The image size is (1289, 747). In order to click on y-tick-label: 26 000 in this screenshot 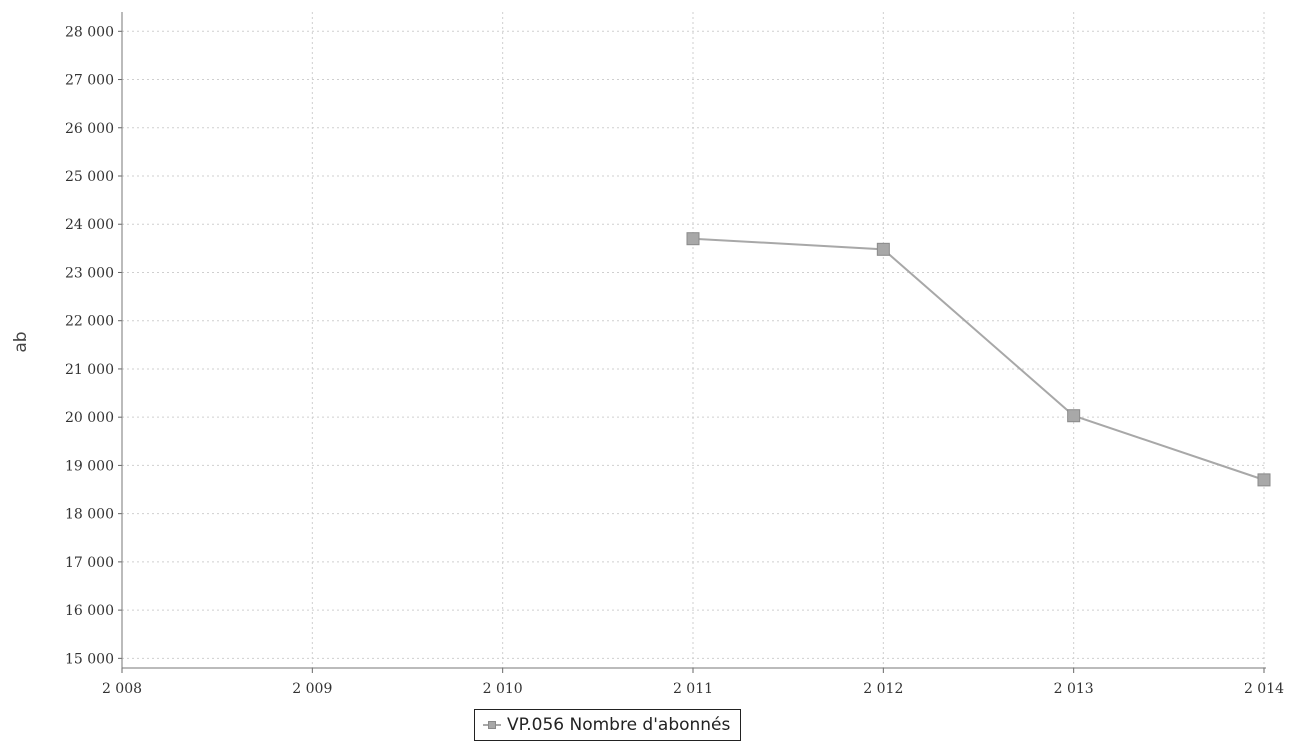, I will do `click(89, 129)`.